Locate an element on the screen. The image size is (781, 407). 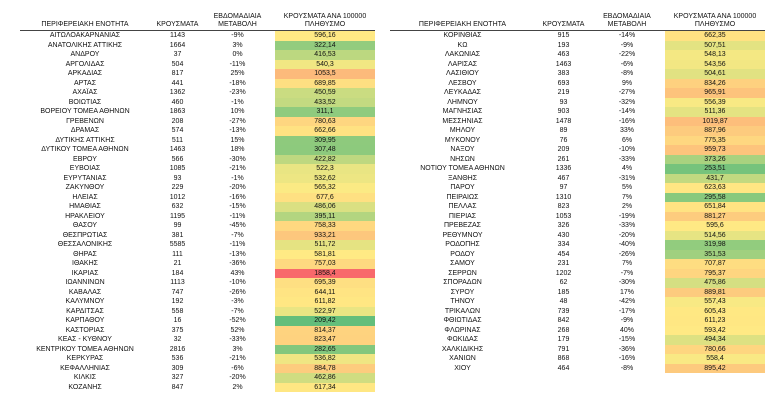
cases-per-100k: 494,34 is located at coordinates (715, 340).